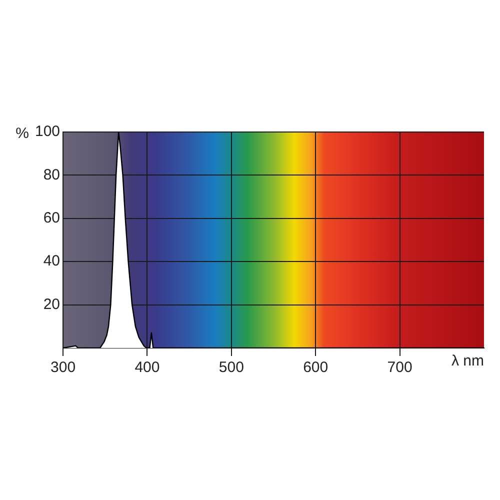  Describe the element at coordinates (63, 367) in the screenshot. I see `x-tick-label: 300` at that location.